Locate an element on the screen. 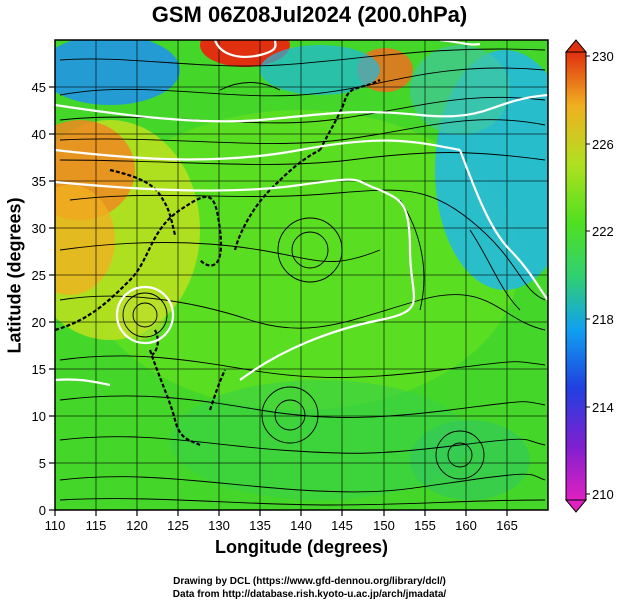 This screenshot has width=619, height=605. y-tick-label: 15 is located at coordinates (39, 369).